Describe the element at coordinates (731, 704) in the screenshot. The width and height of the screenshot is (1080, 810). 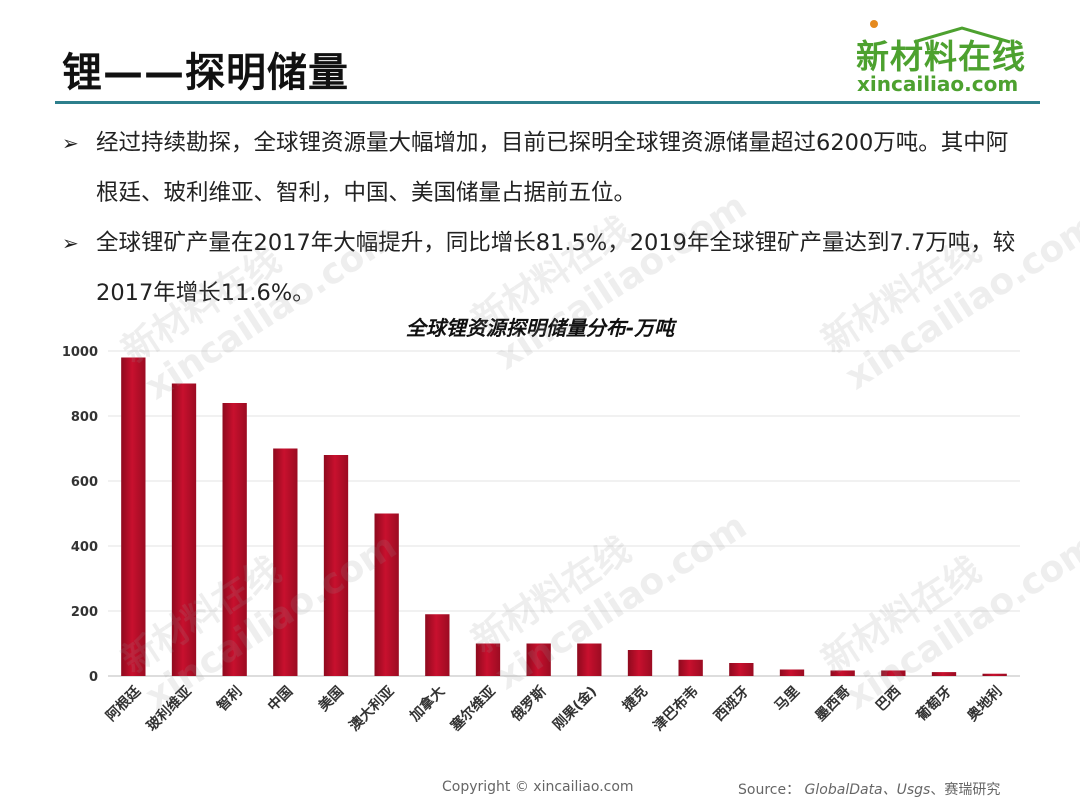
I see `x-tick-label: 西班牙` at that location.